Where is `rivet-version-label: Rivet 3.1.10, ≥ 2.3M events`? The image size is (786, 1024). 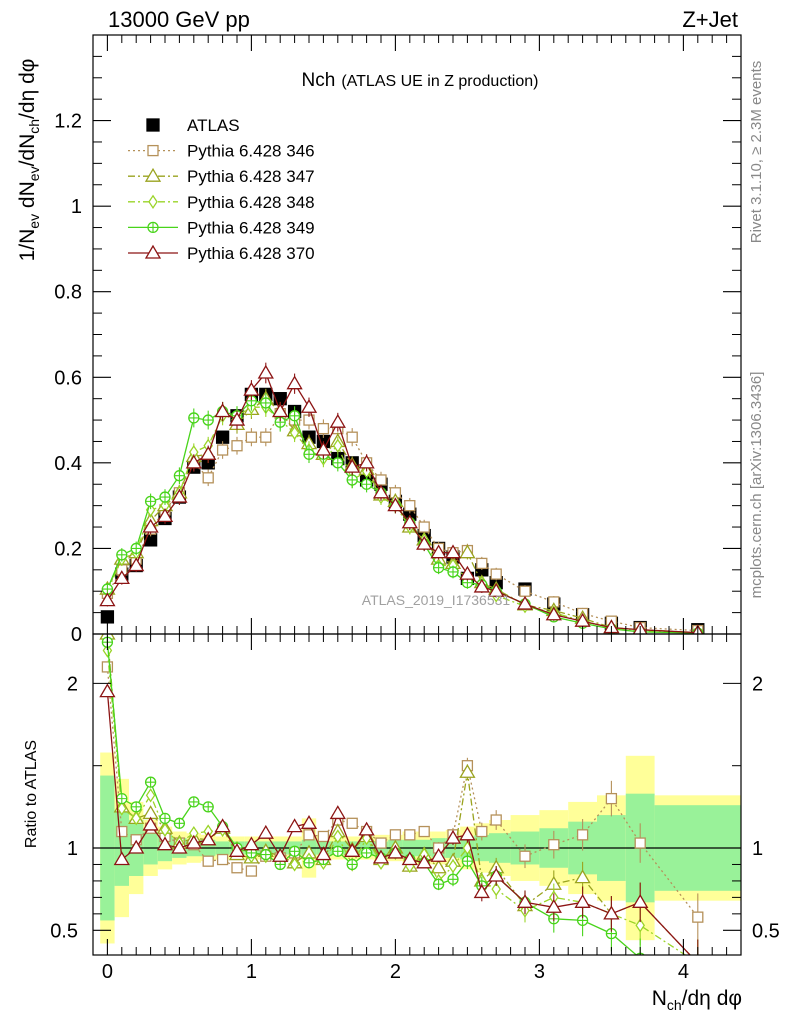
rivet-version-label: Rivet 3.1.10, ≥ 2.3M events is located at coordinates (756, 152).